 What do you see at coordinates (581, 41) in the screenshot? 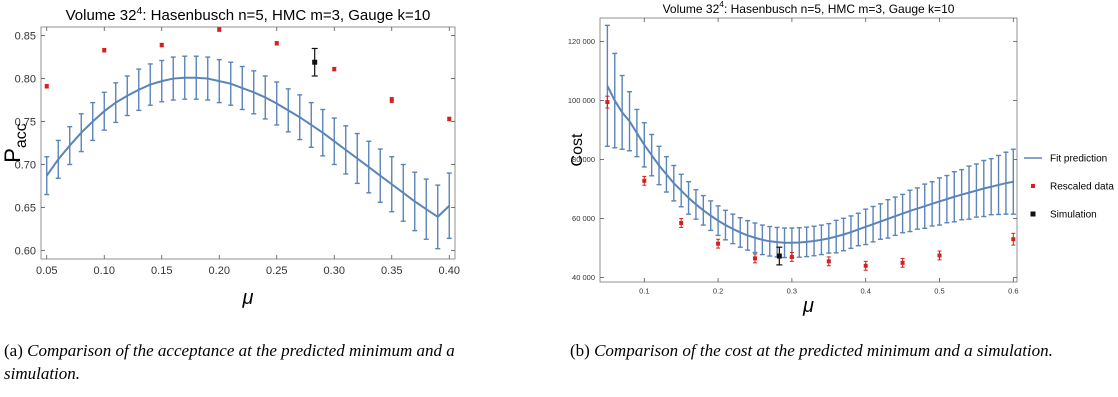
I see `y-tick-label: 120 000` at bounding box center [581, 41].